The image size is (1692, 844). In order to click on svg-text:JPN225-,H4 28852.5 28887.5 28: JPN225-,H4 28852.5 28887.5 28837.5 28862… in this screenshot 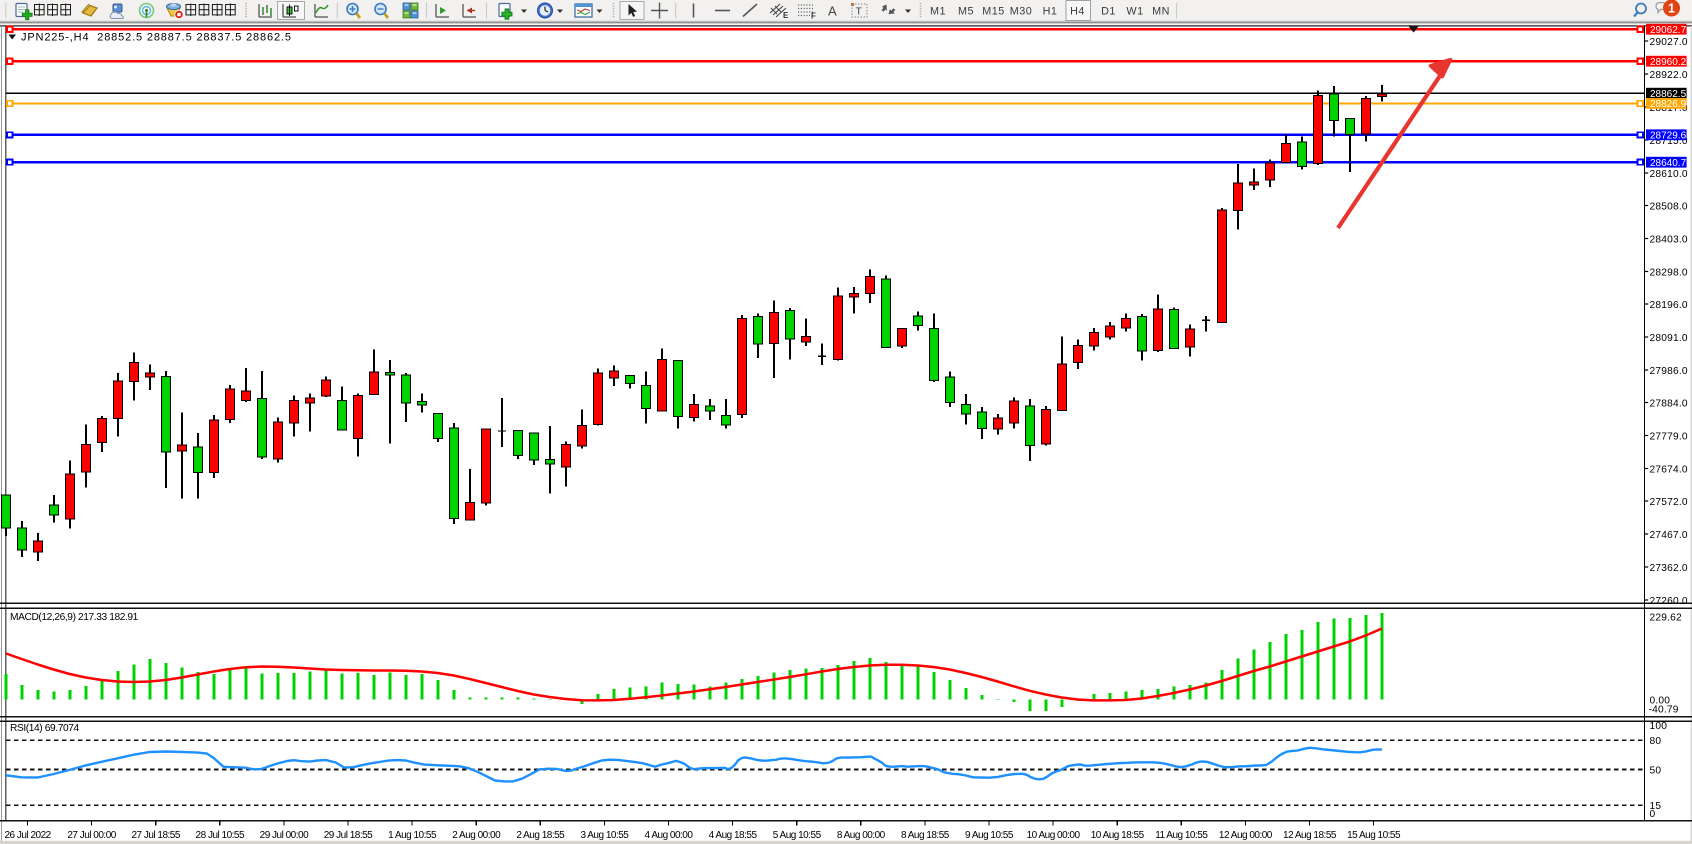, I will do `click(156, 38)`.